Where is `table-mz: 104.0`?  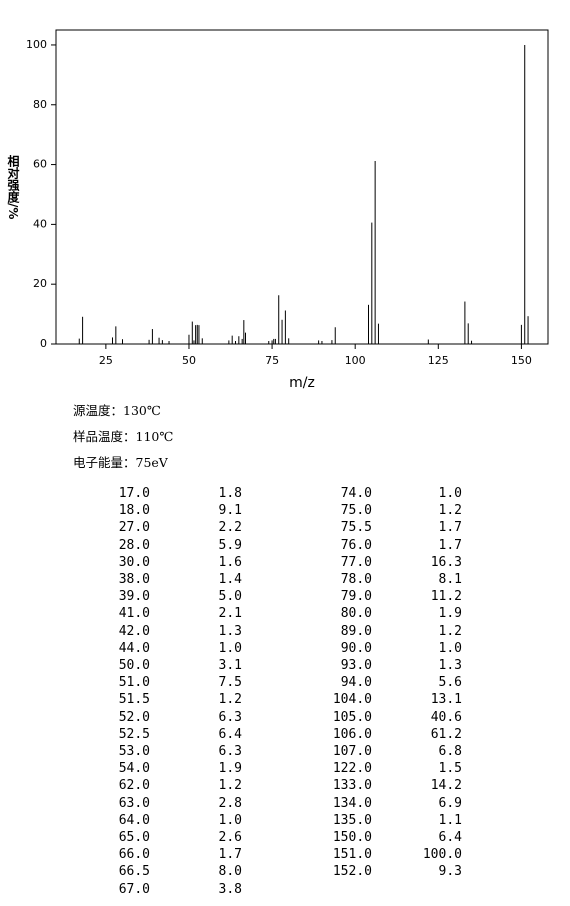 table-mz: 104.0 is located at coordinates (352, 700).